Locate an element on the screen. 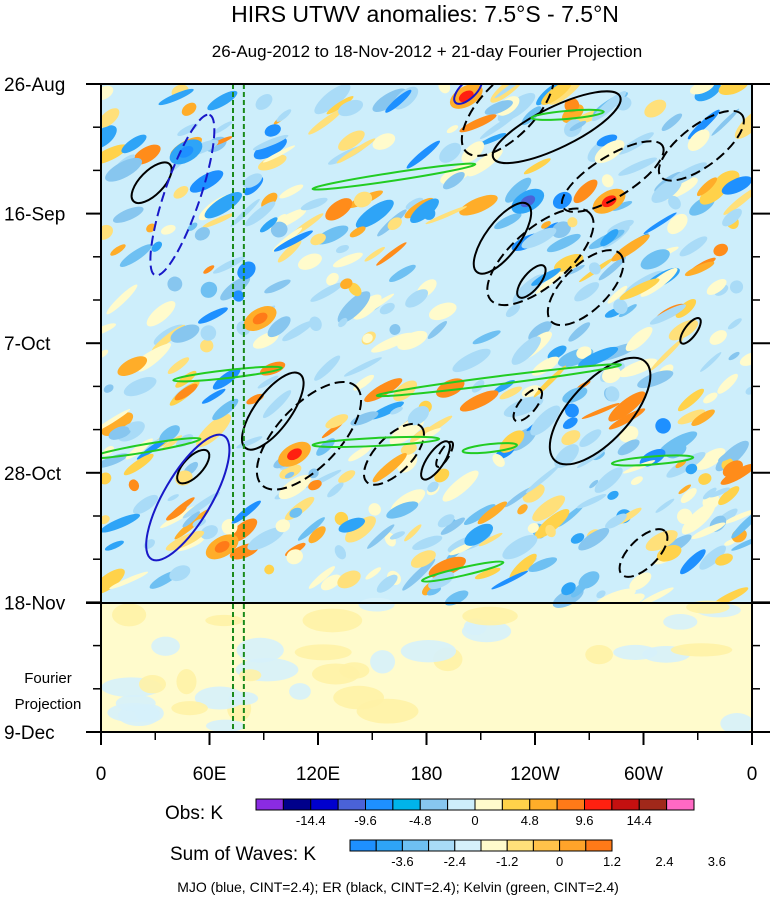  colorbar-tick-label: 3.6 is located at coordinates (717, 861).